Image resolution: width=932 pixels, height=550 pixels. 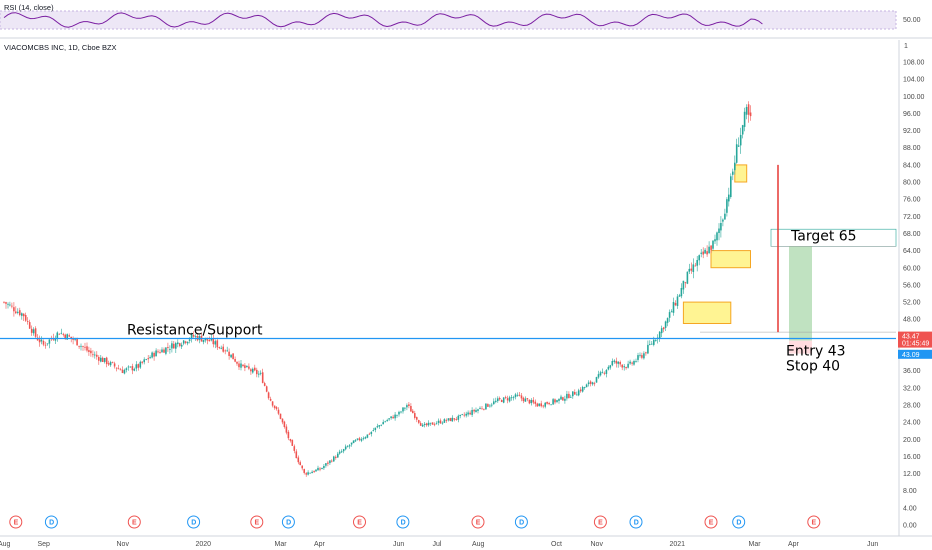 I want to click on x-tick-label: Mar, so click(x=755, y=544).